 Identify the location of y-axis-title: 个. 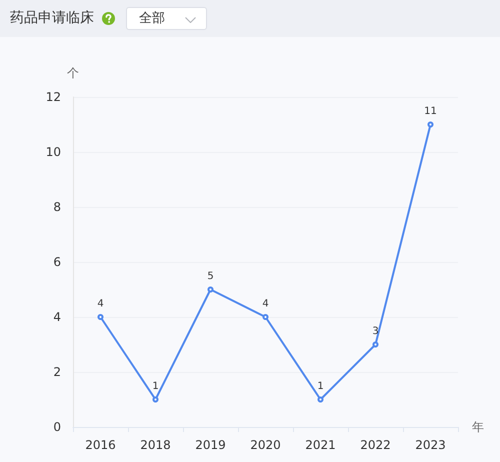
(73, 73).